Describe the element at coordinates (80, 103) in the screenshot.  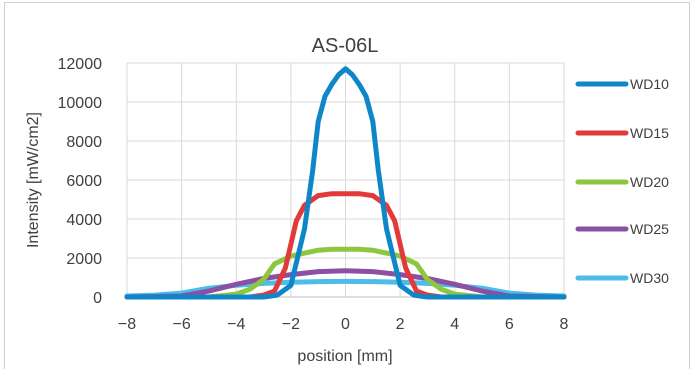
I see `y-tick-label: 10000` at that location.